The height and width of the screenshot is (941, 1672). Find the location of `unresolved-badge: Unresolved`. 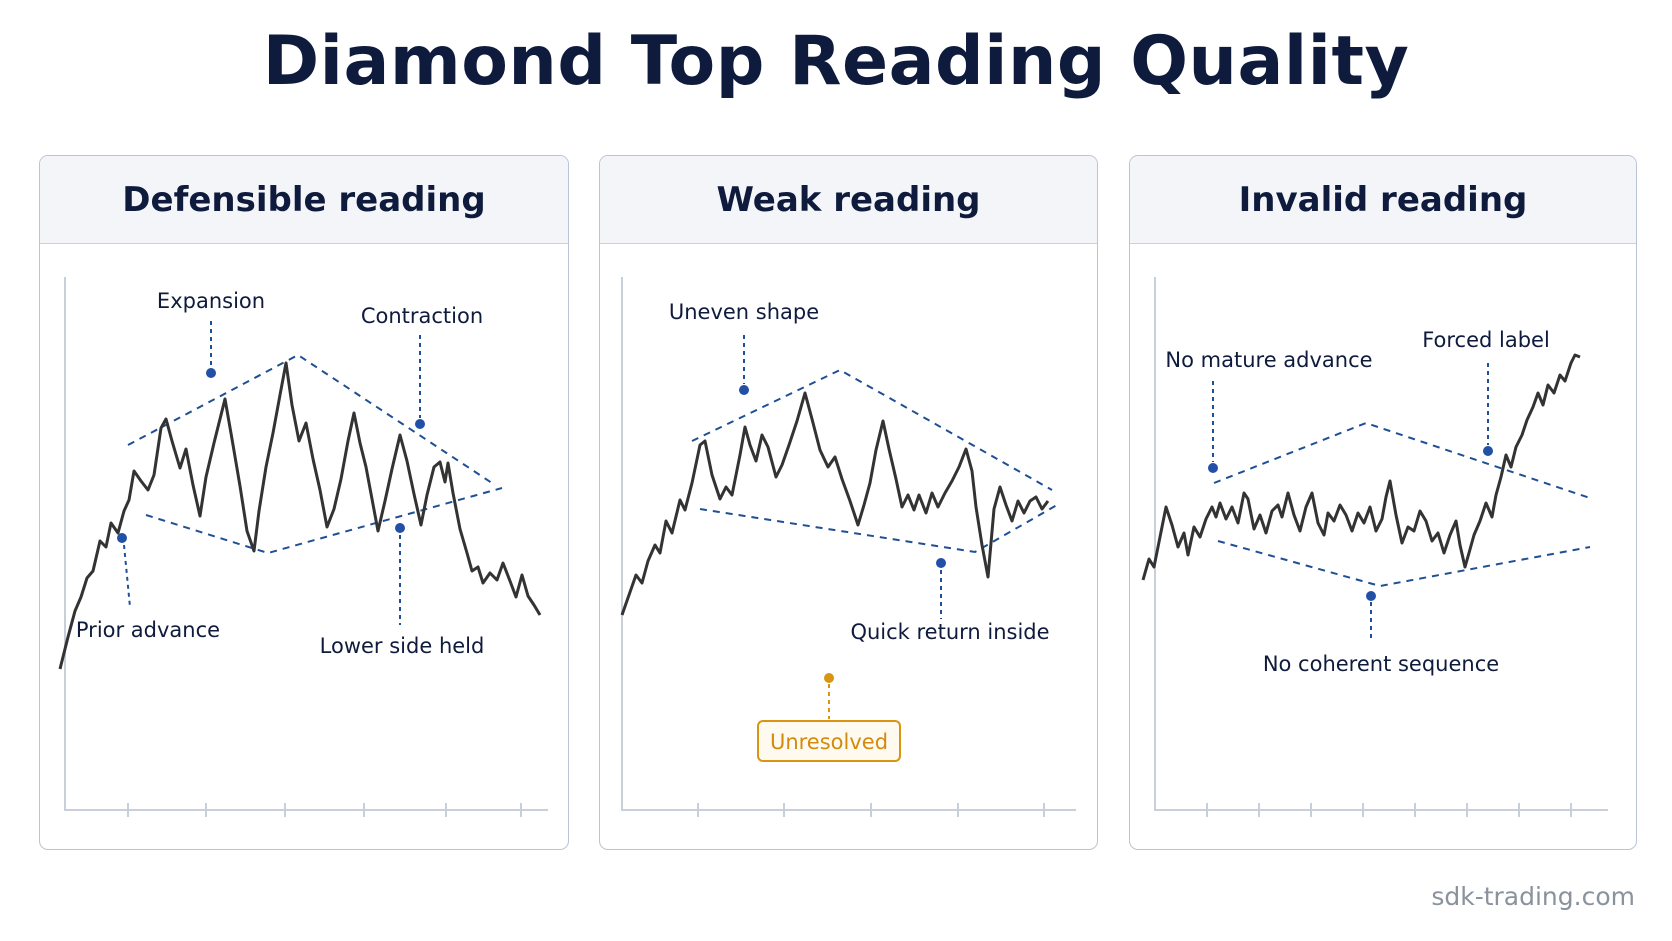

unresolved-badge: Unresolved is located at coordinates (829, 717).